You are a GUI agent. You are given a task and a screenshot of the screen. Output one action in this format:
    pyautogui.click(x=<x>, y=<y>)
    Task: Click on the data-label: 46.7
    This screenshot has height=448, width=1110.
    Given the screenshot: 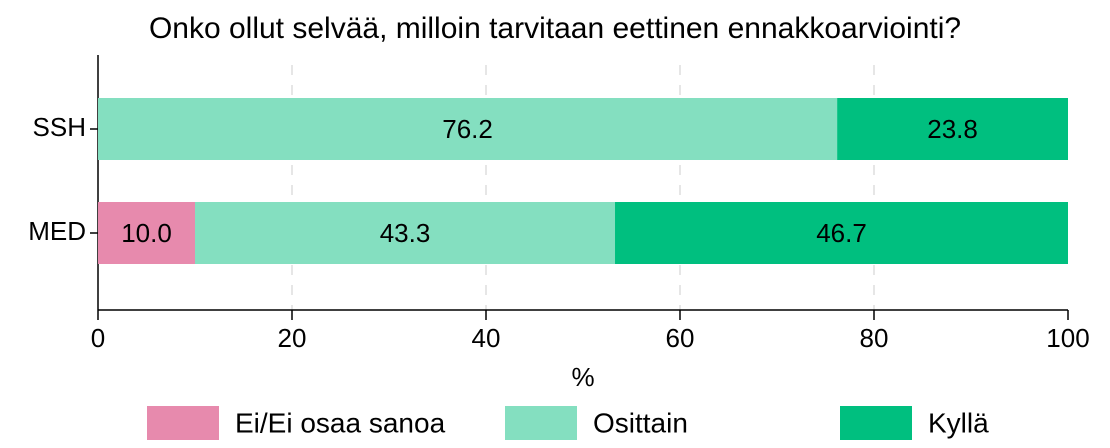 What is the action you would take?
    pyautogui.click(x=841, y=233)
    